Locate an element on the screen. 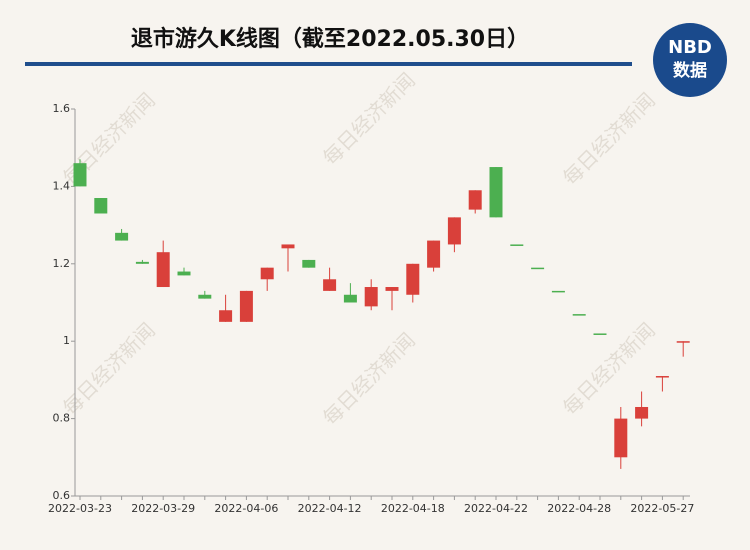  y-tick-label: 1 is located at coordinates (66, 340).